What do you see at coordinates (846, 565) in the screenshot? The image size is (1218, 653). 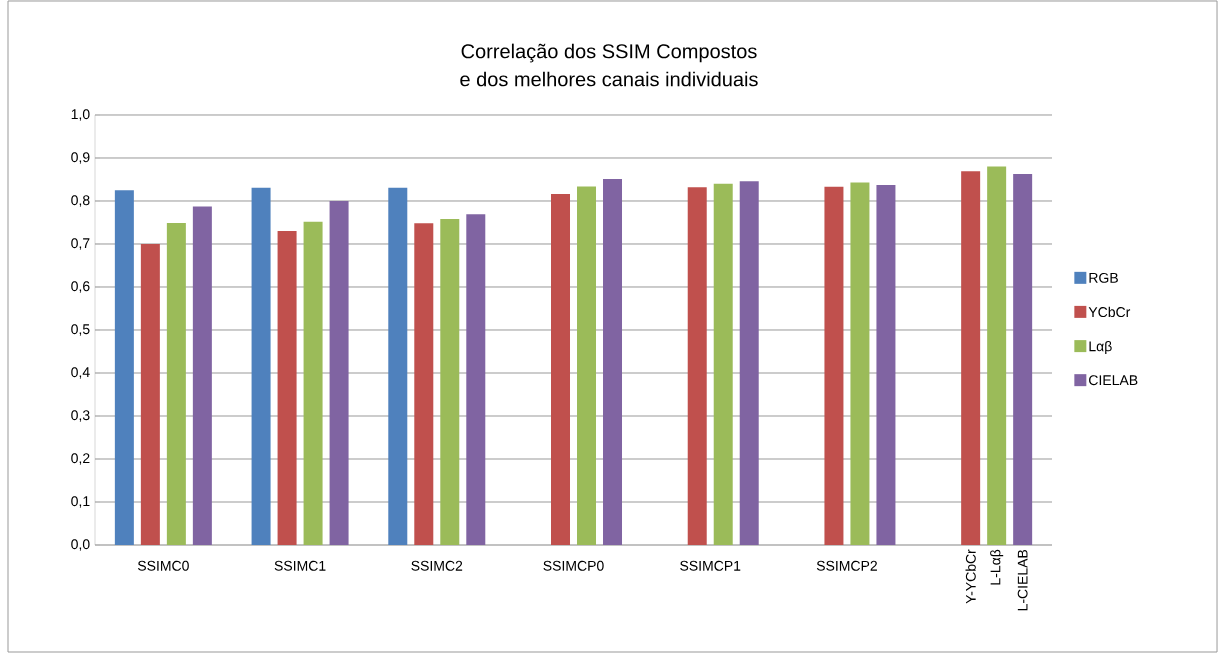 I see `x-tick-label: SSIMCP2` at bounding box center [846, 565].